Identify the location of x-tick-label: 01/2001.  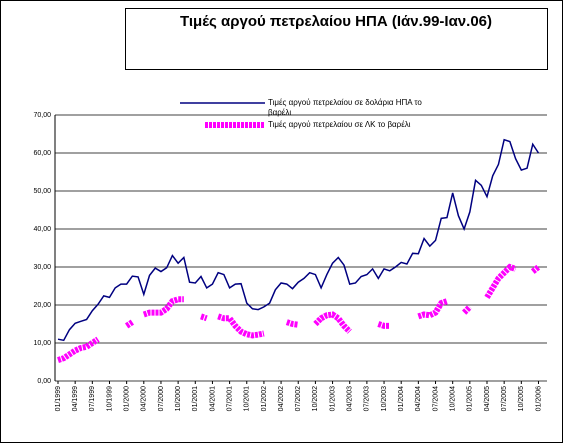
(195, 398).